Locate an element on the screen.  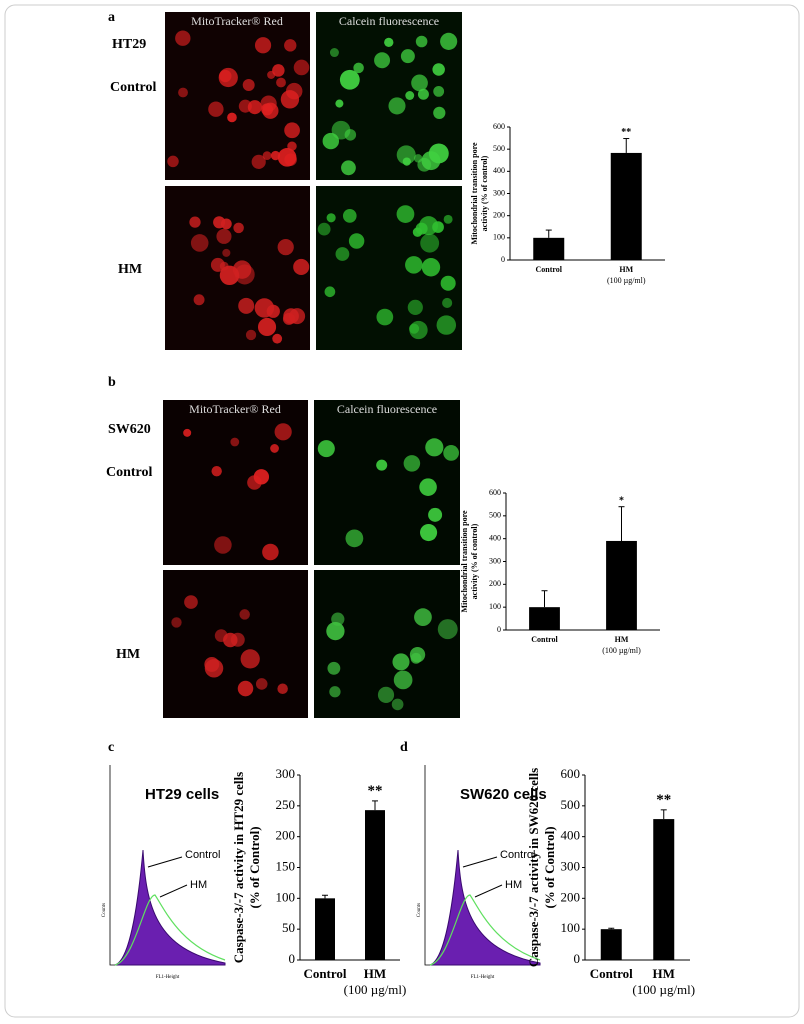
y-axis-label-line: Caspase-3/-7 activity in HT29 cells is located at coordinates (238, 867).